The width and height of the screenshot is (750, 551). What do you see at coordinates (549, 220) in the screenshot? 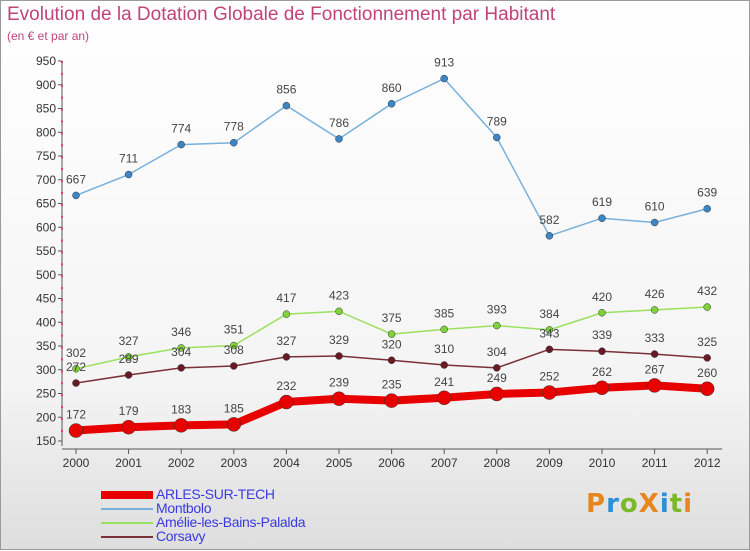
I see `data-label: 582` at bounding box center [549, 220].